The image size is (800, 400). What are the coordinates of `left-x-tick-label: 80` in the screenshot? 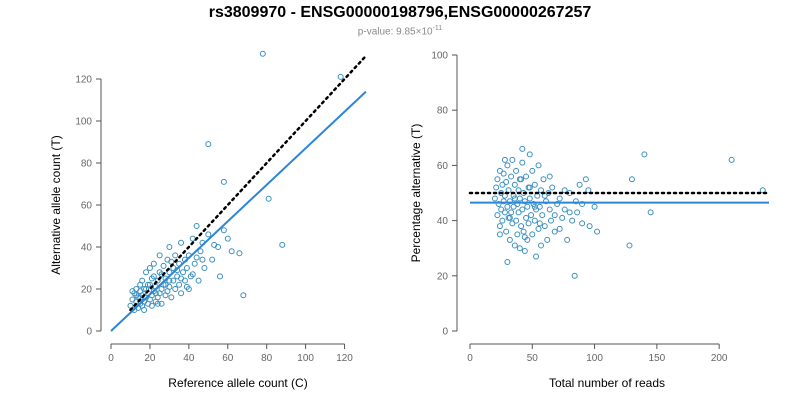 It's located at (267, 358).